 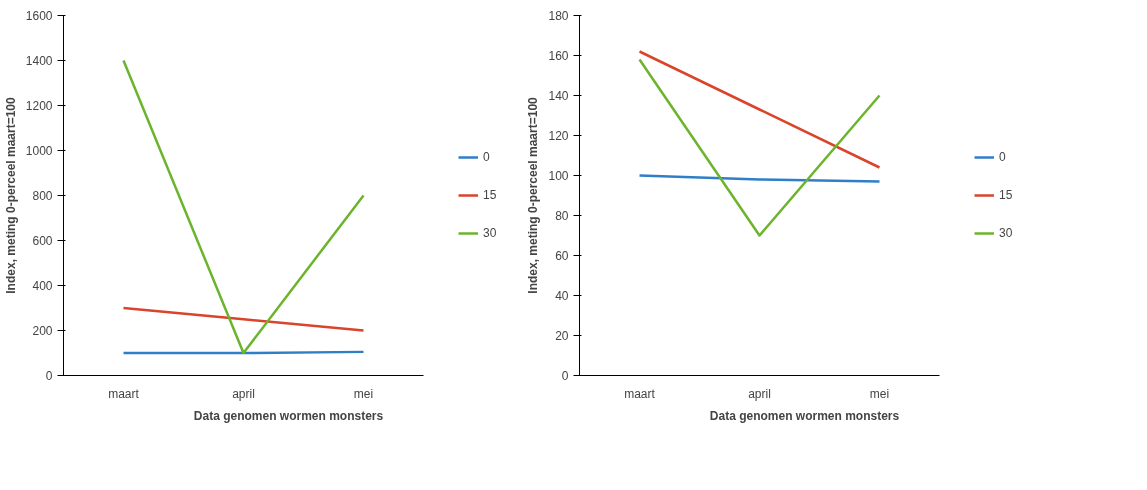 What do you see at coordinates (39, 106) in the screenshot?
I see `y-tick-label: 1200` at bounding box center [39, 106].